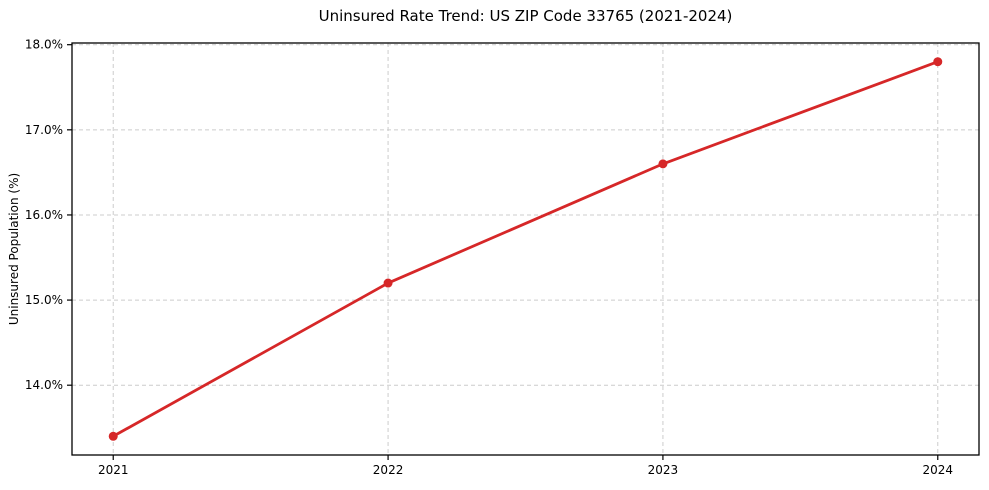 The height and width of the screenshot is (490, 989). I want to click on x-tick-label: 2024, so click(937, 470).